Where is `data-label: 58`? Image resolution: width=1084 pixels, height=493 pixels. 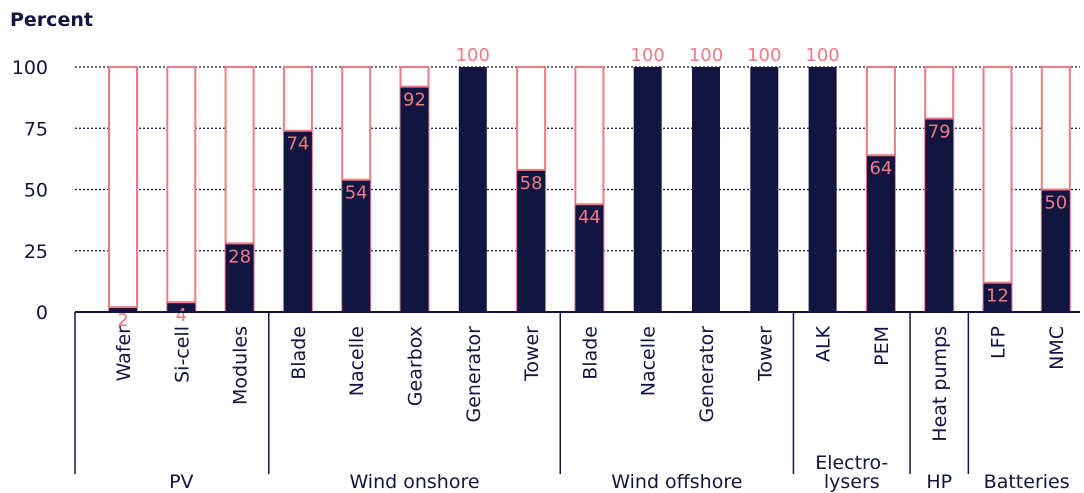
data-label: 58 is located at coordinates (531, 183).